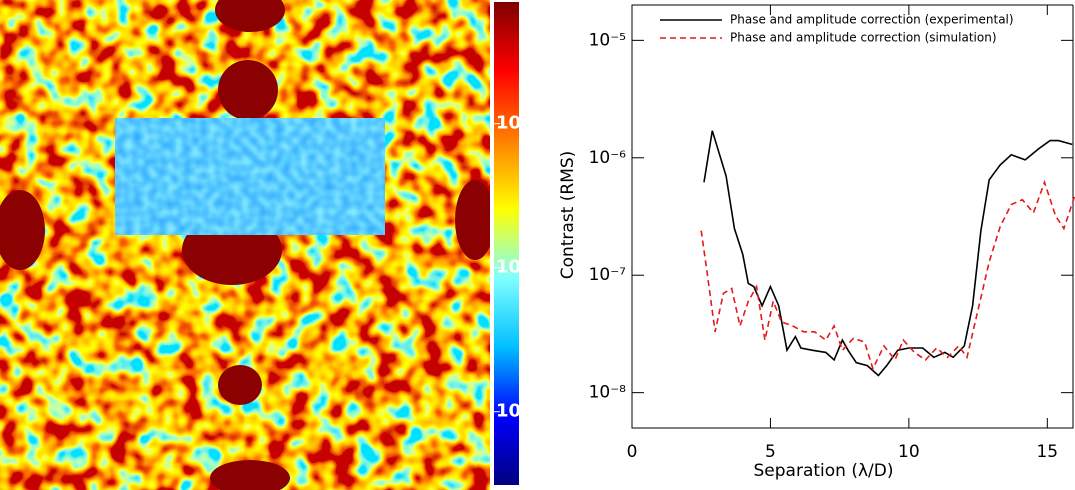 The width and height of the screenshot is (1075, 490). What do you see at coordinates (887, 275) in the screenshot?
I see `series-line` at bounding box center [887, 275].